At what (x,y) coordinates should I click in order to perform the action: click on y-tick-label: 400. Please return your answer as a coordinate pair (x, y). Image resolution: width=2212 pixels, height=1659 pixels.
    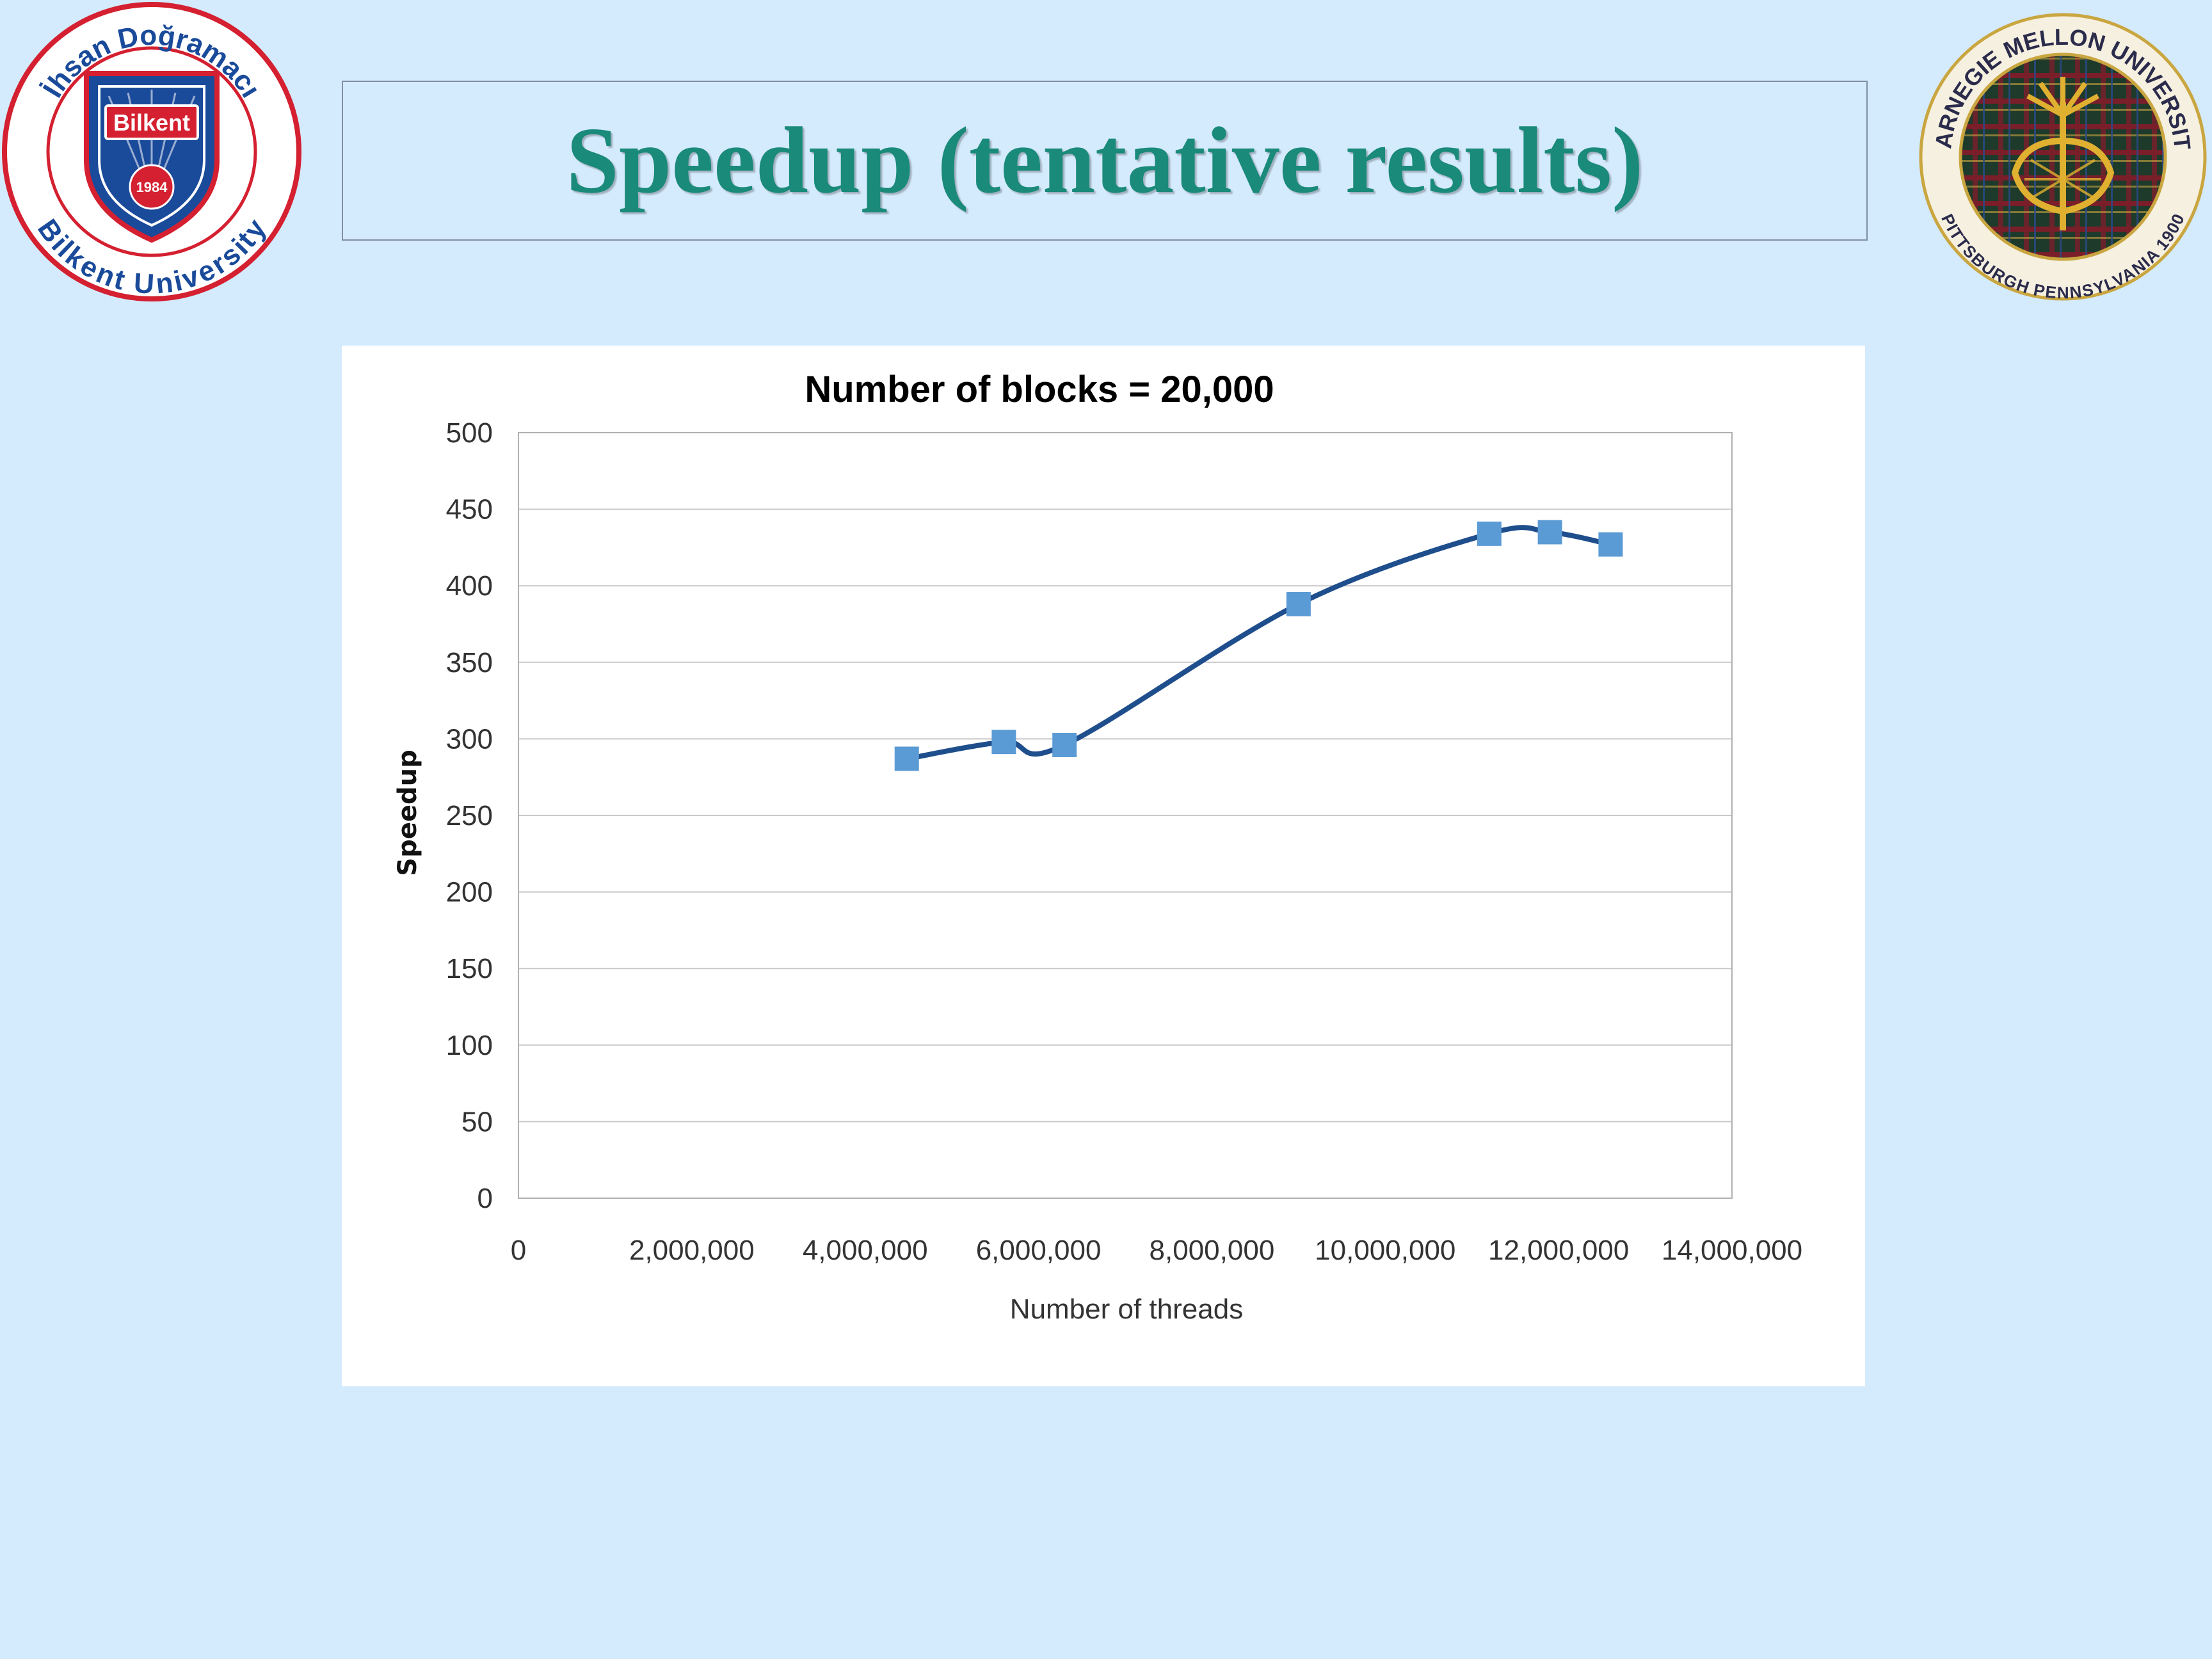
    Looking at the image, I should click on (469, 586).